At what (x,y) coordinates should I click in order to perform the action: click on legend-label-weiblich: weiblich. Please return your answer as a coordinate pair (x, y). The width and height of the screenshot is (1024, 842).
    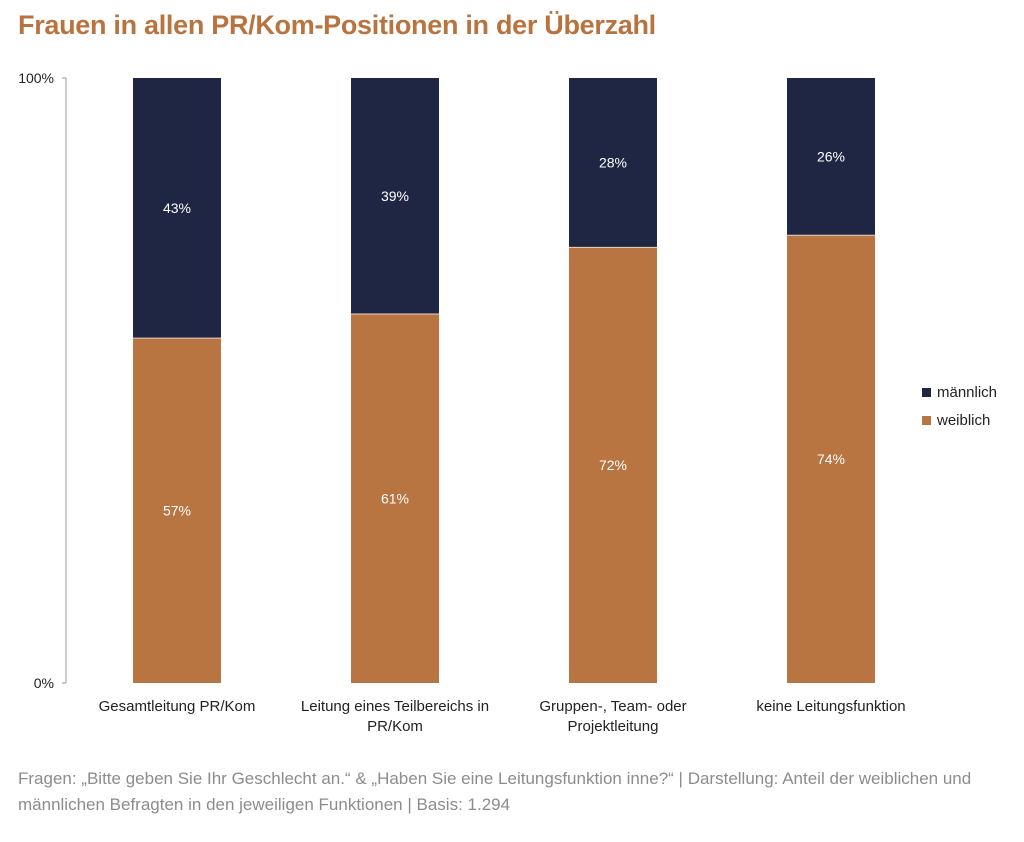
    Looking at the image, I should click on (964, 420).